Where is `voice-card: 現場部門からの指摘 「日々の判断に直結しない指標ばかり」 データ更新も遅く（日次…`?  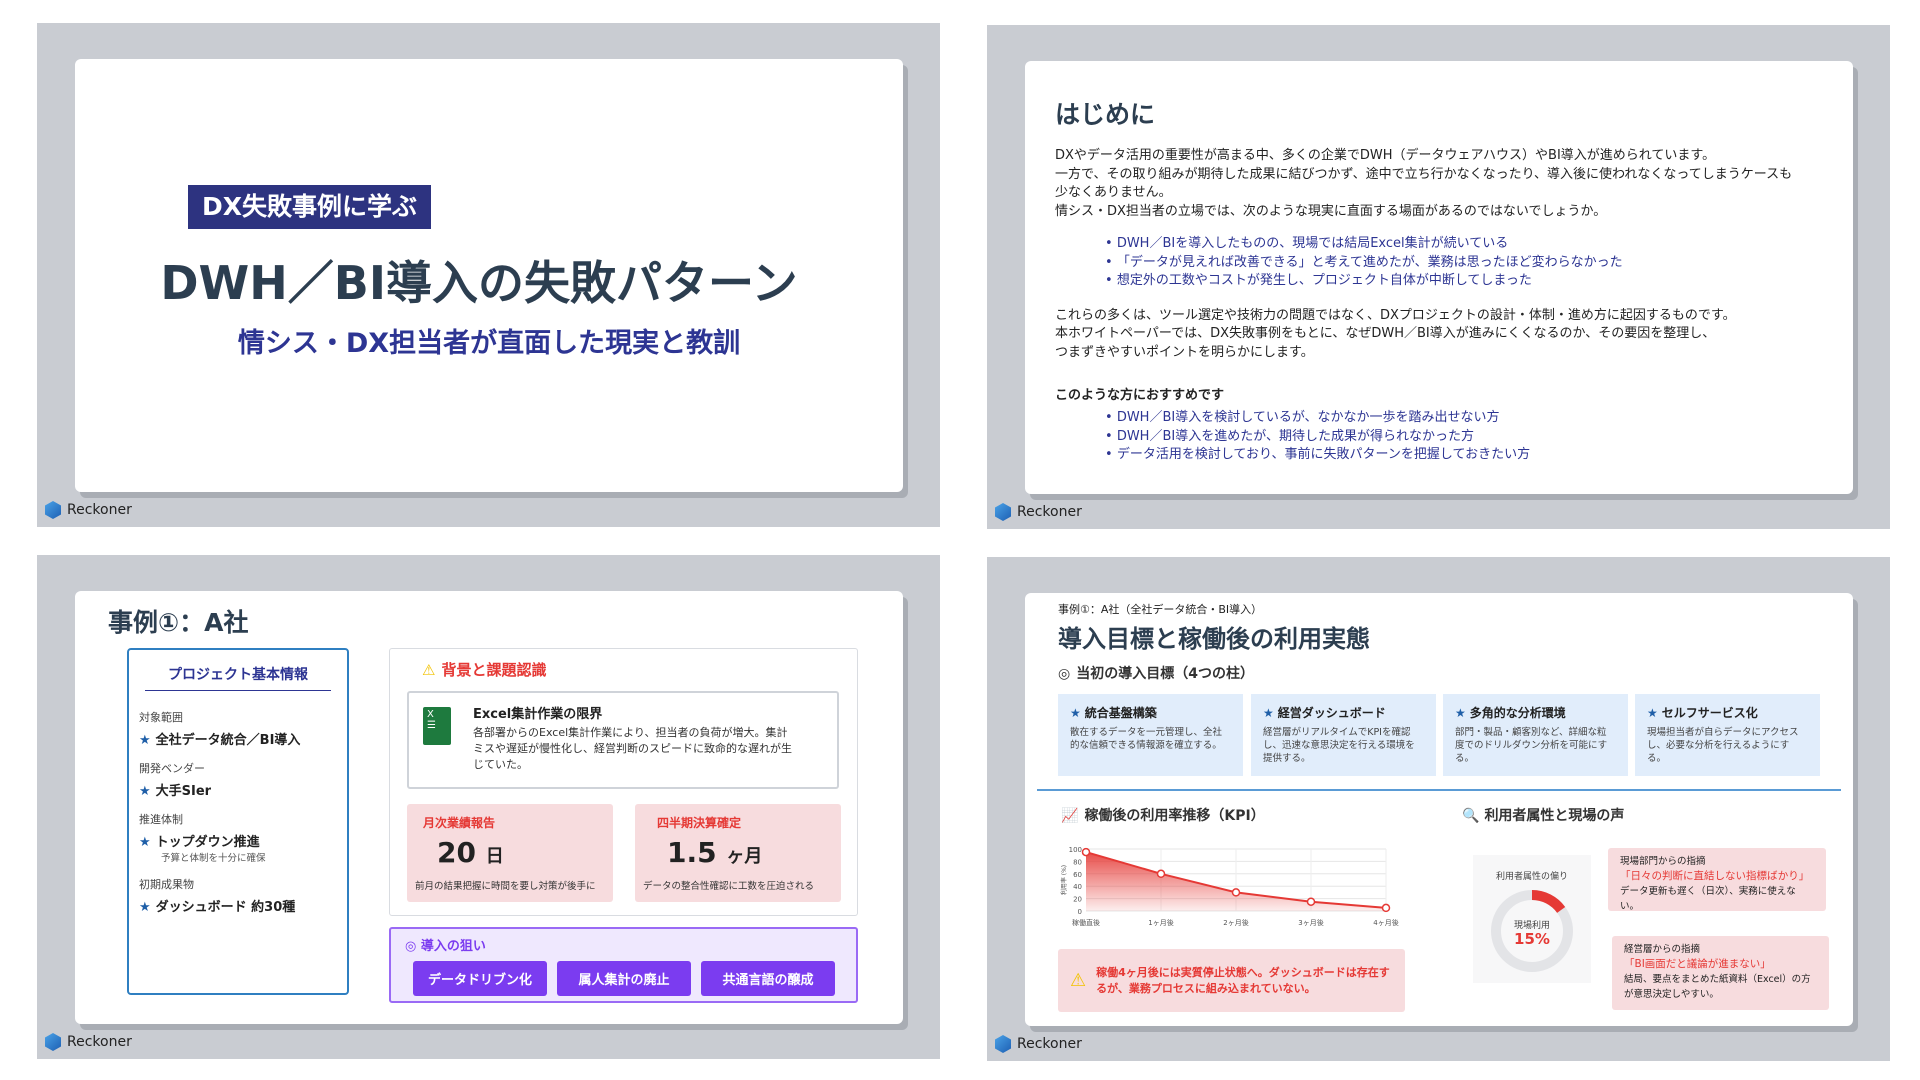 voice-card: 現場部門からの指摘 「日々の判断に直結しない指標ばかり」 データ更新も遅く（日次… is located at coordinates (1717, 880).